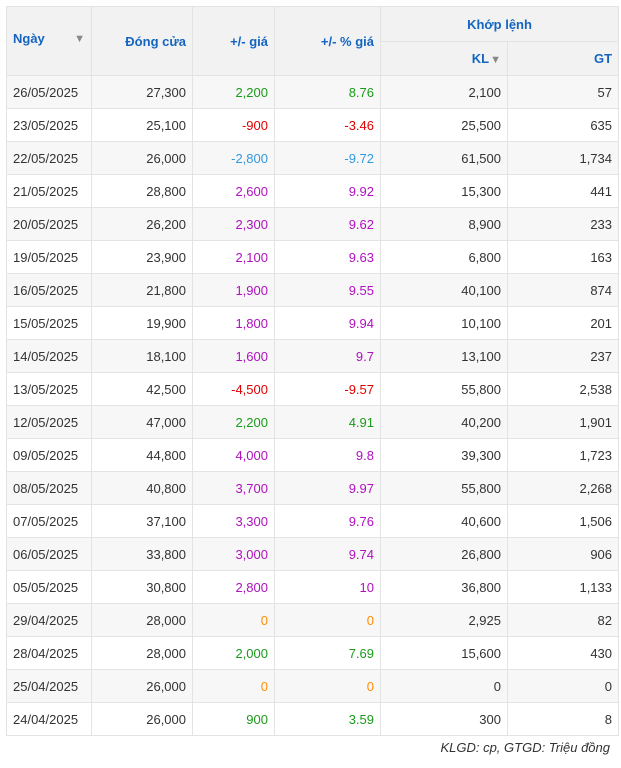  What do you see at coordinates (327, 290) in the screenshot?
I see `cell-change-pct: 9.55` at bounding box center [327, 290].